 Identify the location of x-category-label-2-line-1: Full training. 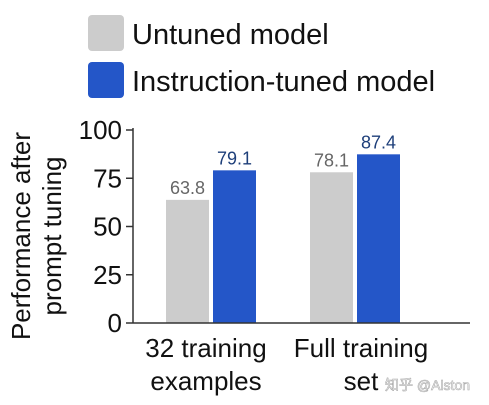
(361, 348).